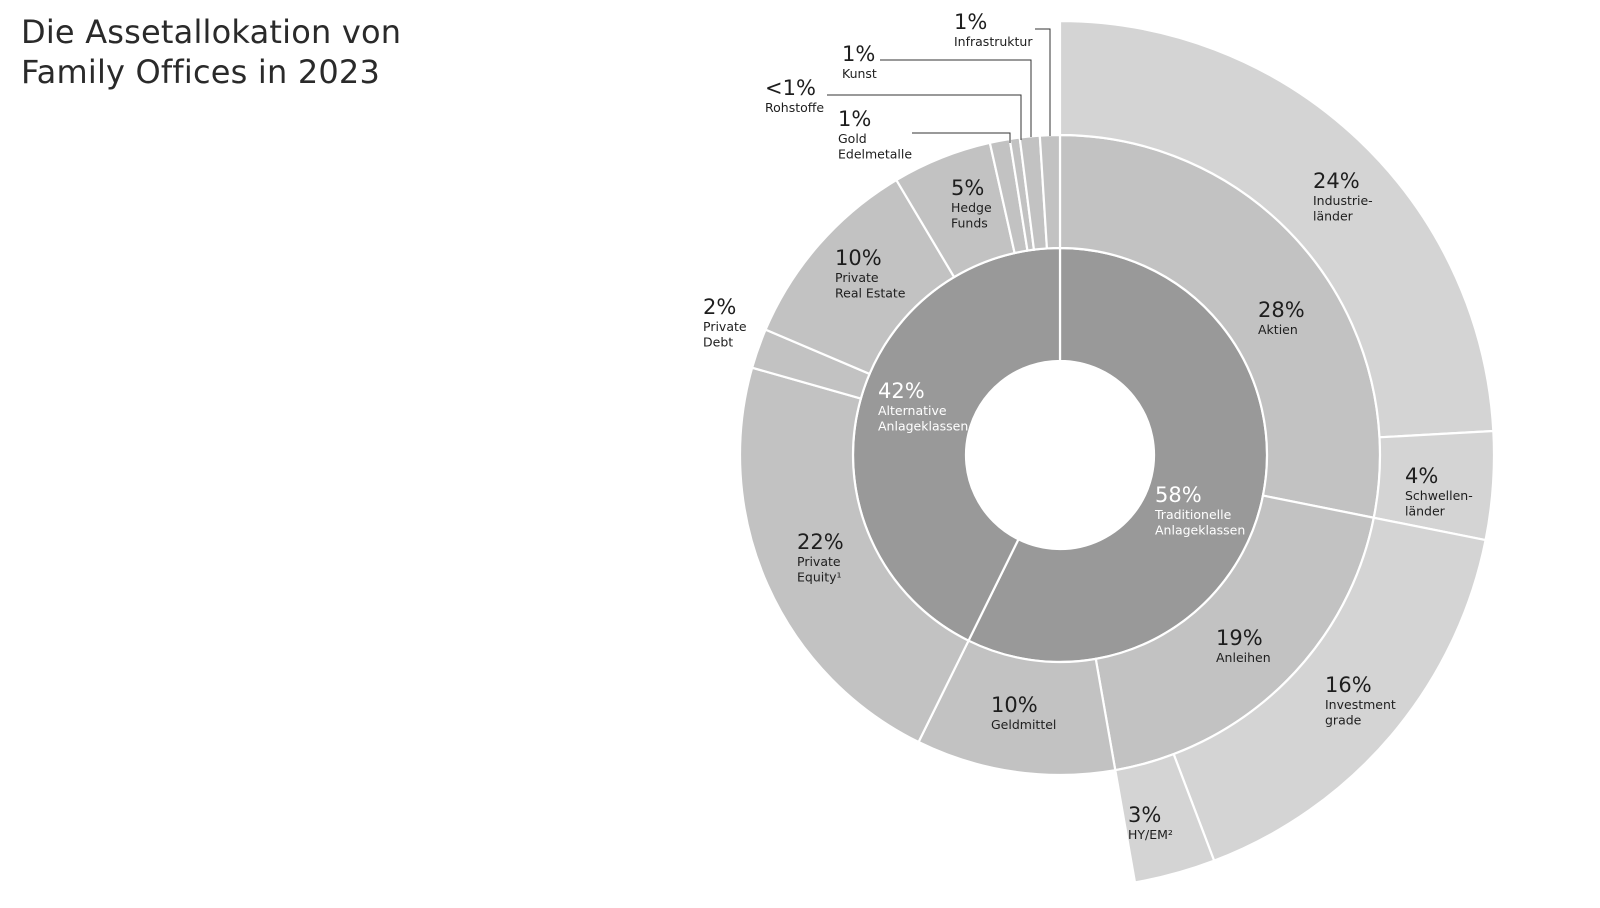 The image size is (1600, 908). Describe the element at coordinates (1023, 724) in the screenshot. I see `category-label: Geldmittel` at that location.